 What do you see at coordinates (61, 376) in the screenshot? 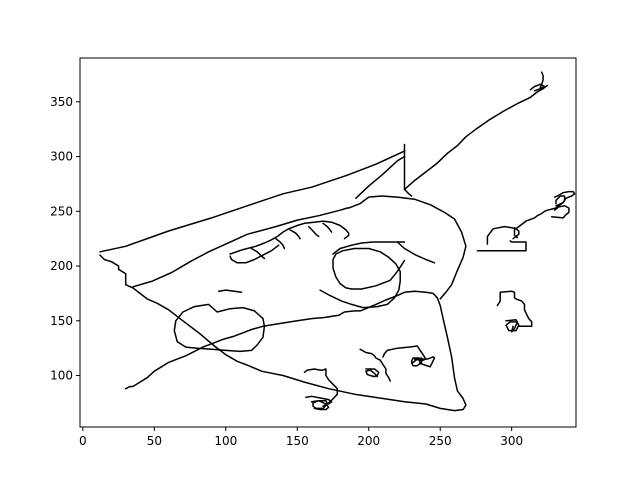
I see `y-tick-label: 100` at bounding box center [61, 376].